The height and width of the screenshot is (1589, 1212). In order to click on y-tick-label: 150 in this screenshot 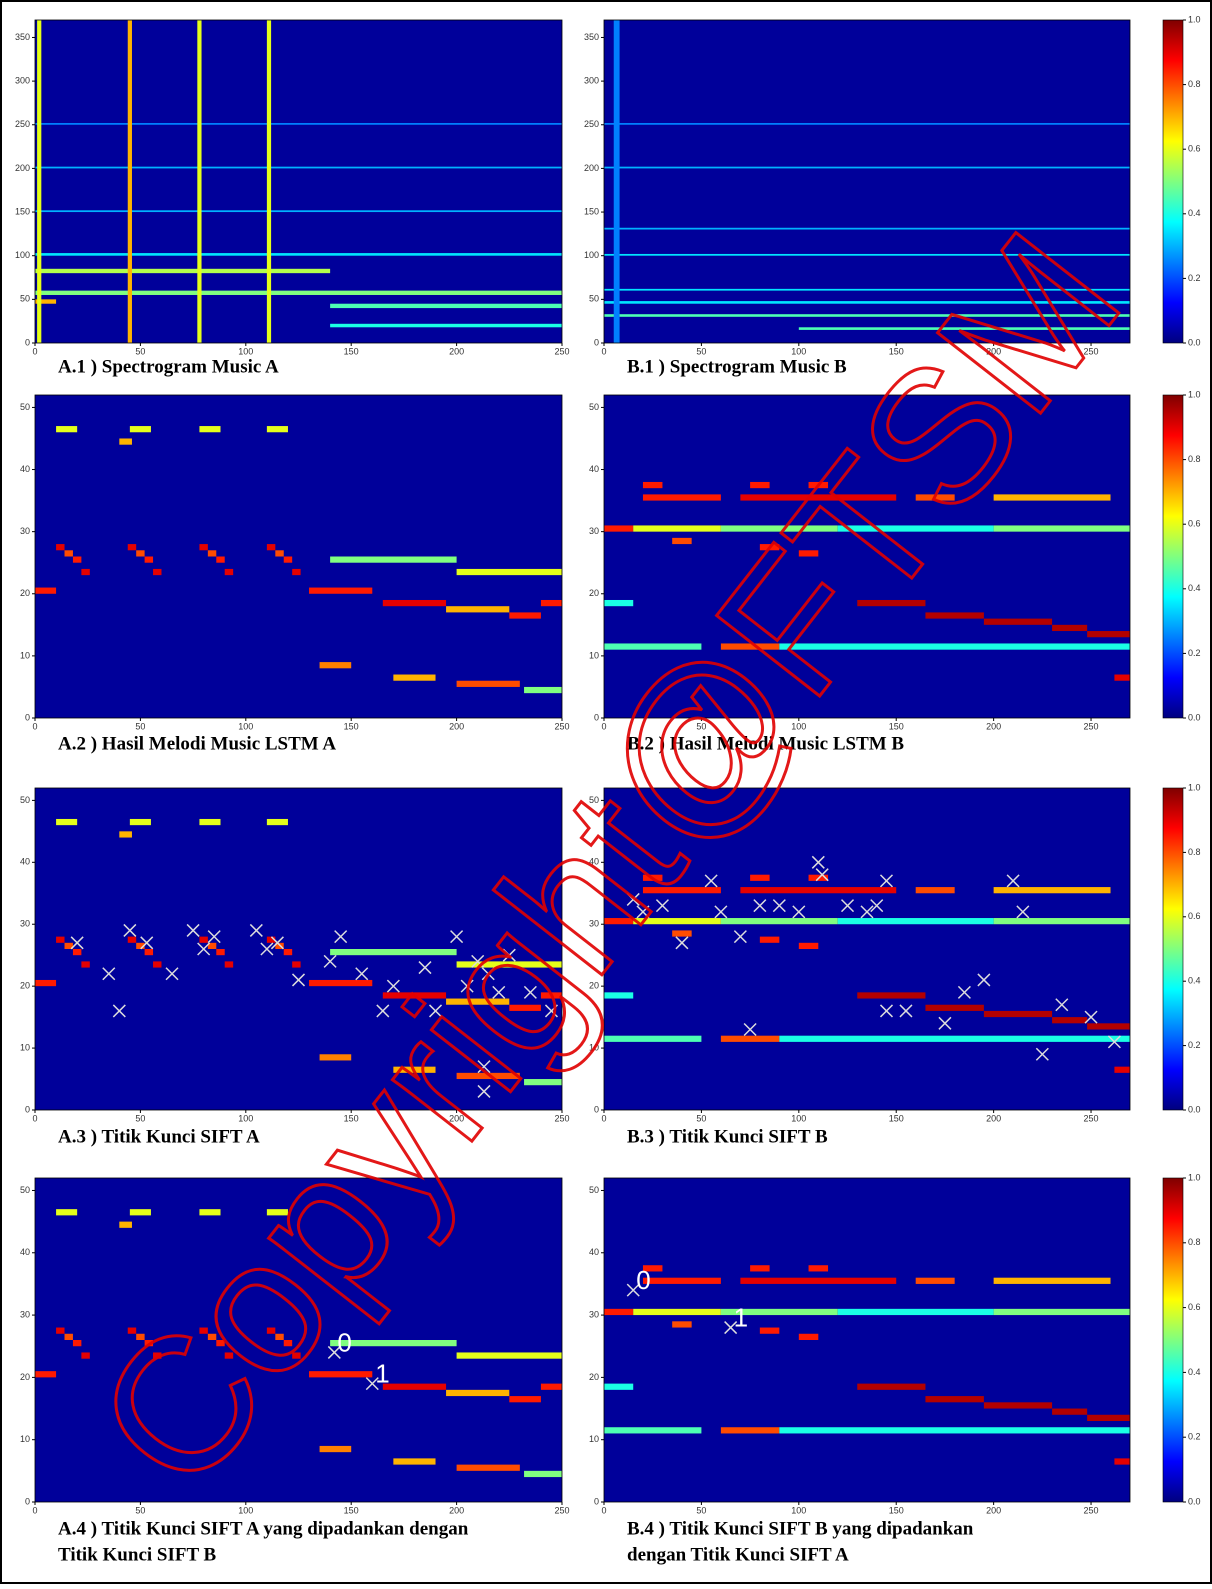, I will do `click(591, 211)`.